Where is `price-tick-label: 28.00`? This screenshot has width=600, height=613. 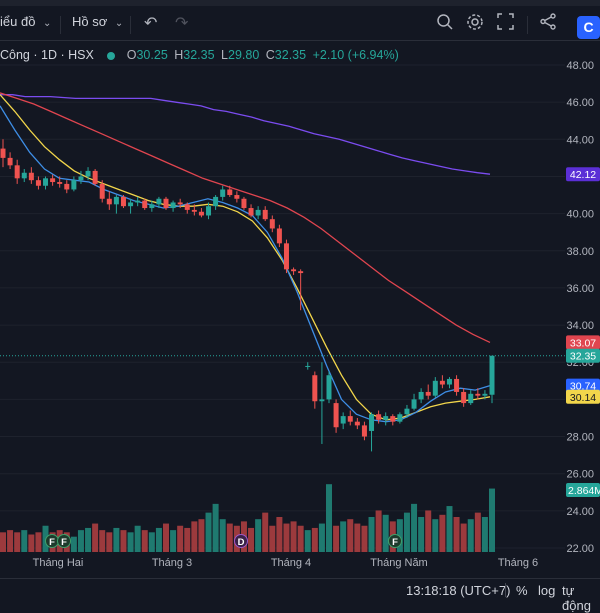
price-tick-label: 28.00 is located at coordinates (580, 438).